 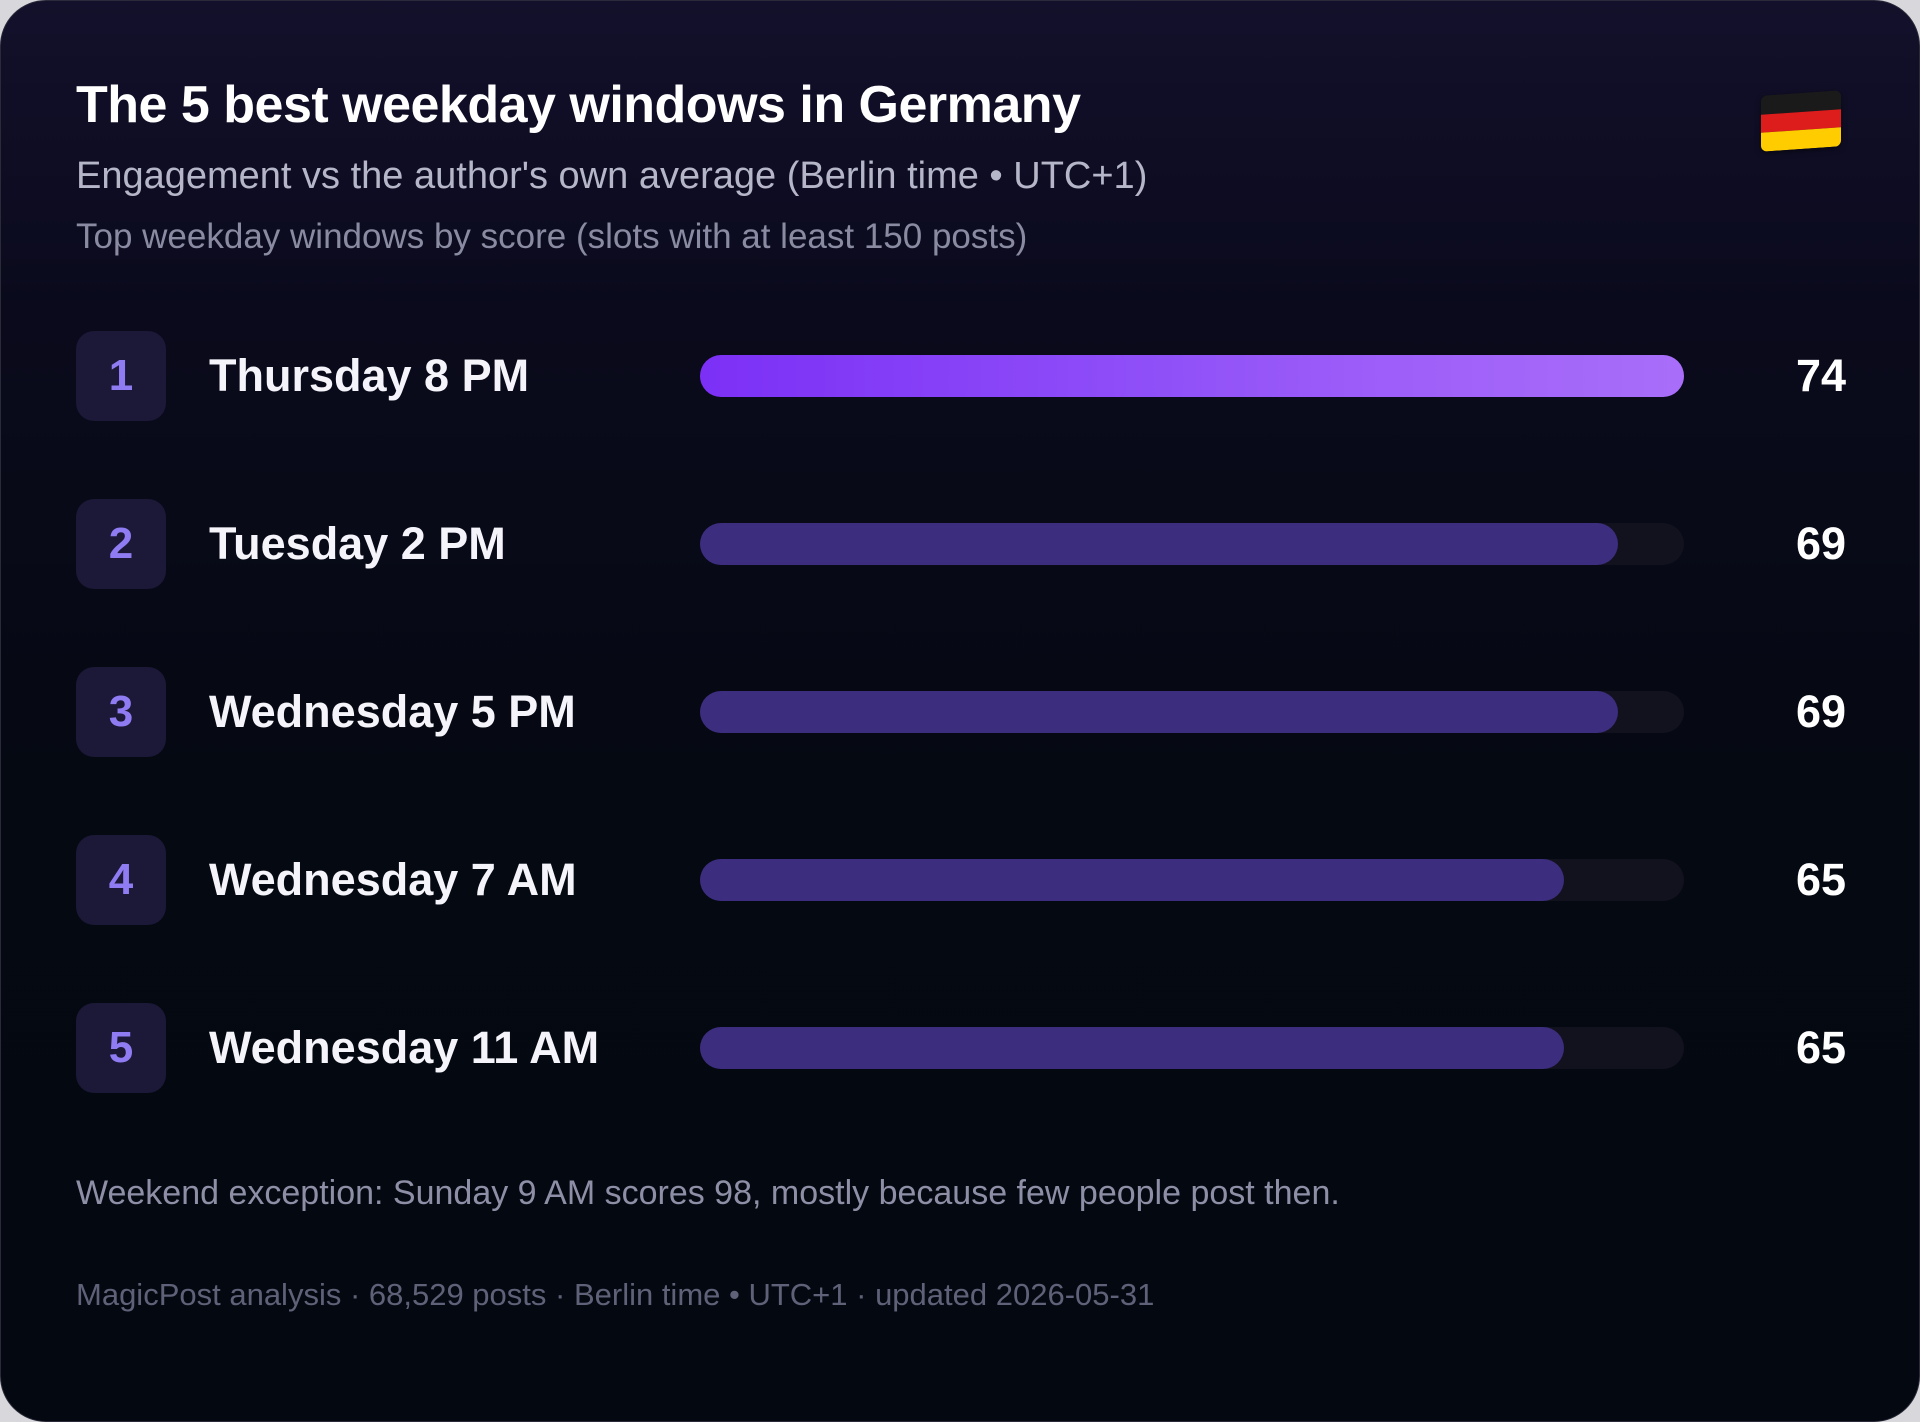 I want to click on rank-badge: 2, so click(x=121, y=544).